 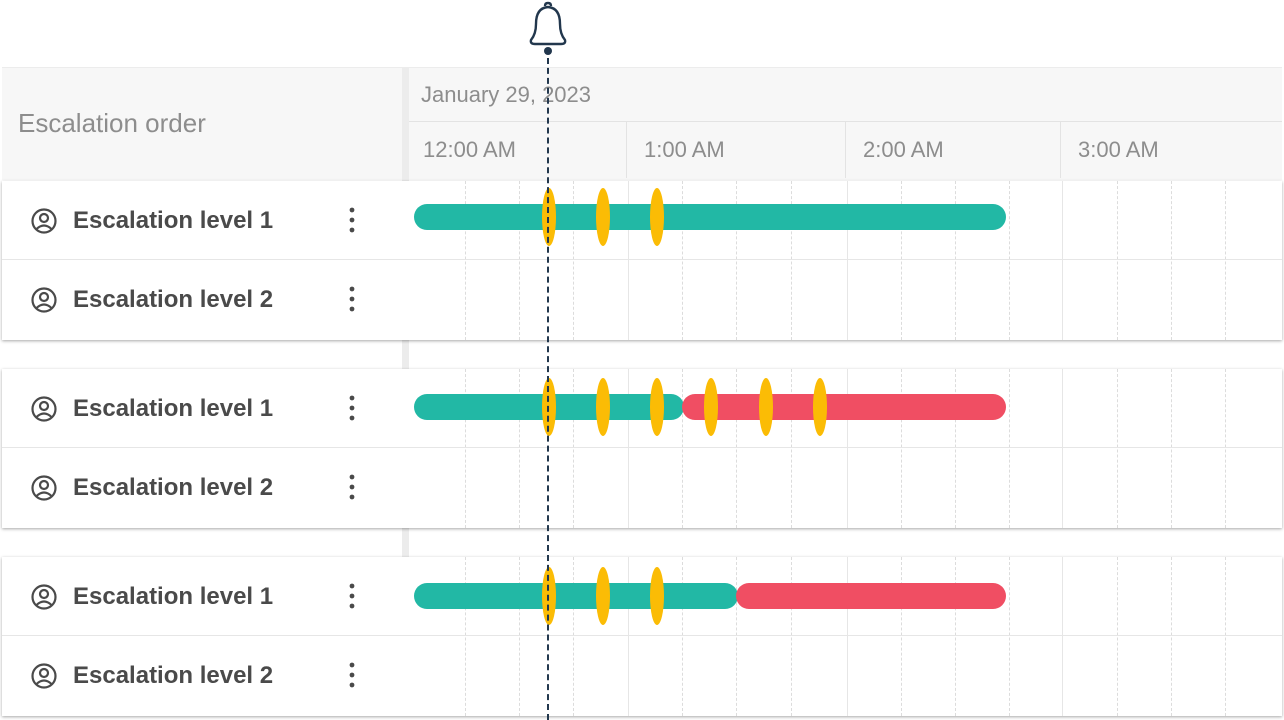 What do you see at coordinates (1118, 149) in the screenshot?
I see `tick-label-4: 3:00 AM` at bounding box center [1118, 149].